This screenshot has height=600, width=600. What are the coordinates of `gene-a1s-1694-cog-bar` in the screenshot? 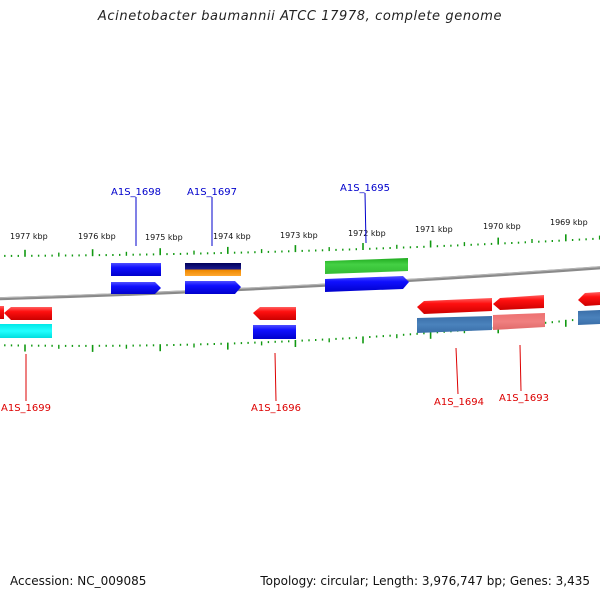 It's located at (454, 324).